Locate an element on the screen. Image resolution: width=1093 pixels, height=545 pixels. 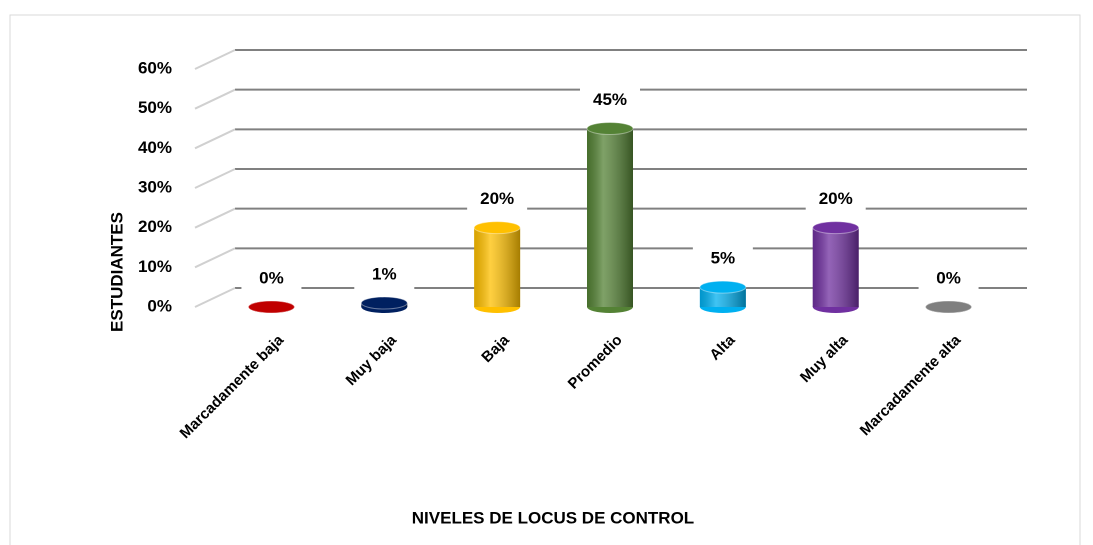
y-tick-label: 40% is located at coordinates (155, 147).